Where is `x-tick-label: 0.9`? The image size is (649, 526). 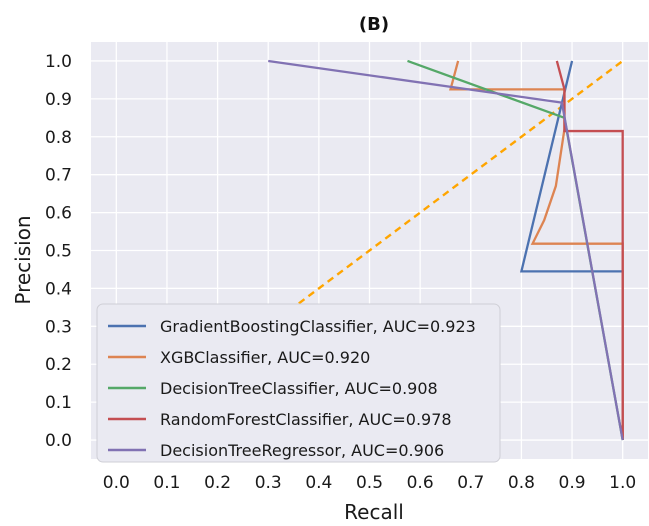
x-tick-label: 0.9 is located at coordinates (572, 483).